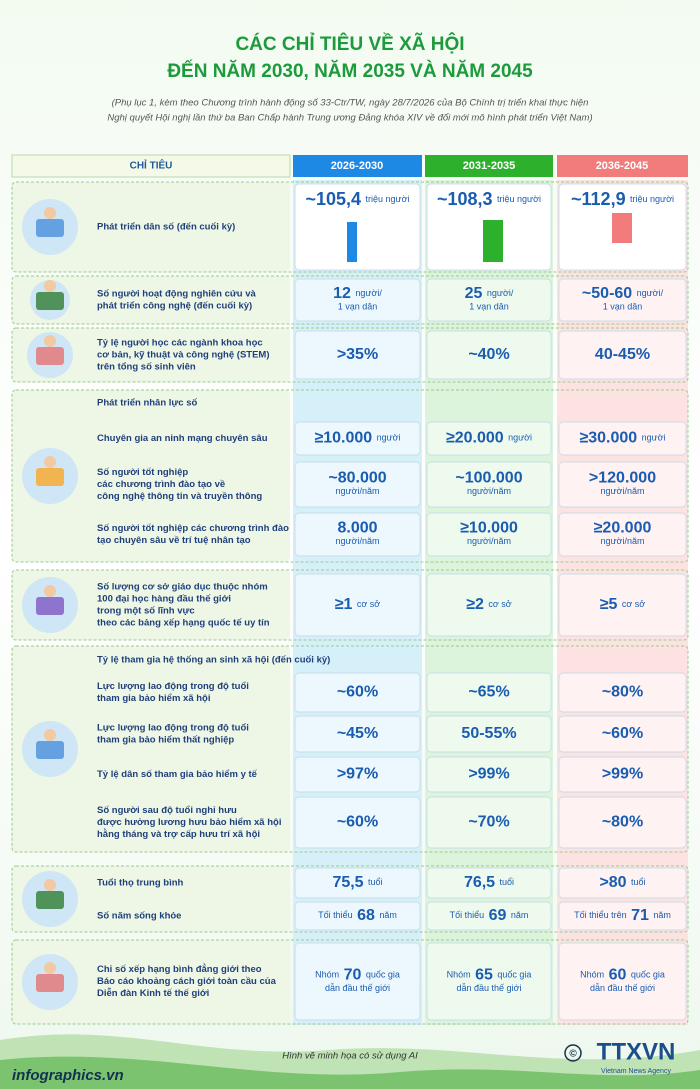  I want to click on value: 71, so click(640, 915).